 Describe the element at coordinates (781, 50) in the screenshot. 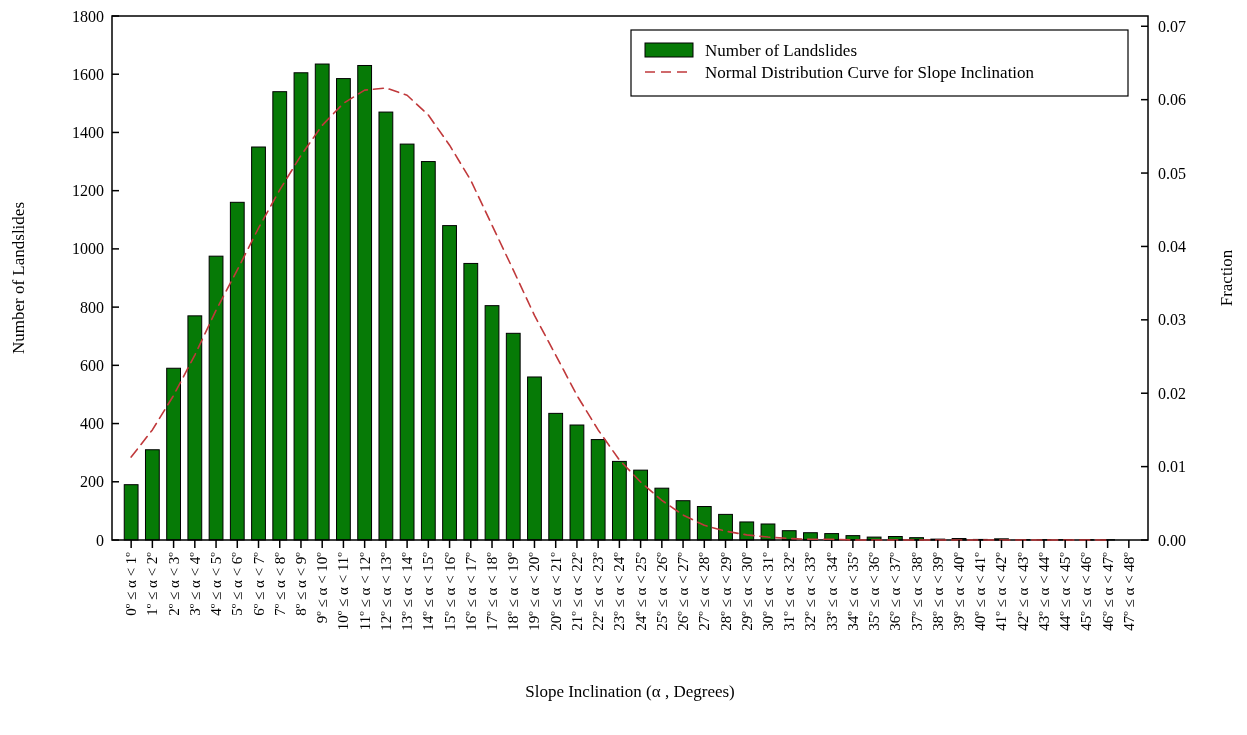

I see `legend-label: Number of Landslides` at that location.